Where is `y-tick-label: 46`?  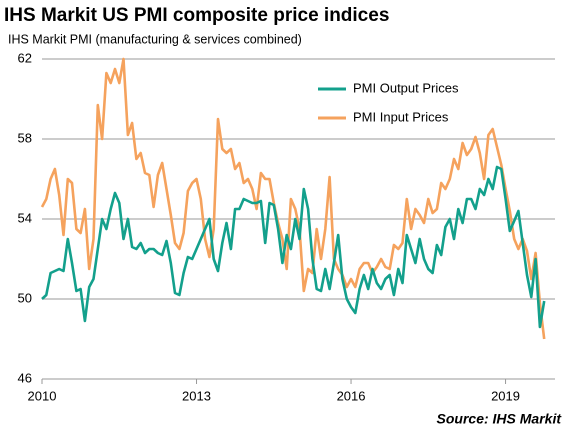 y-tick-label: 46 is located at coordinates (25, 377).